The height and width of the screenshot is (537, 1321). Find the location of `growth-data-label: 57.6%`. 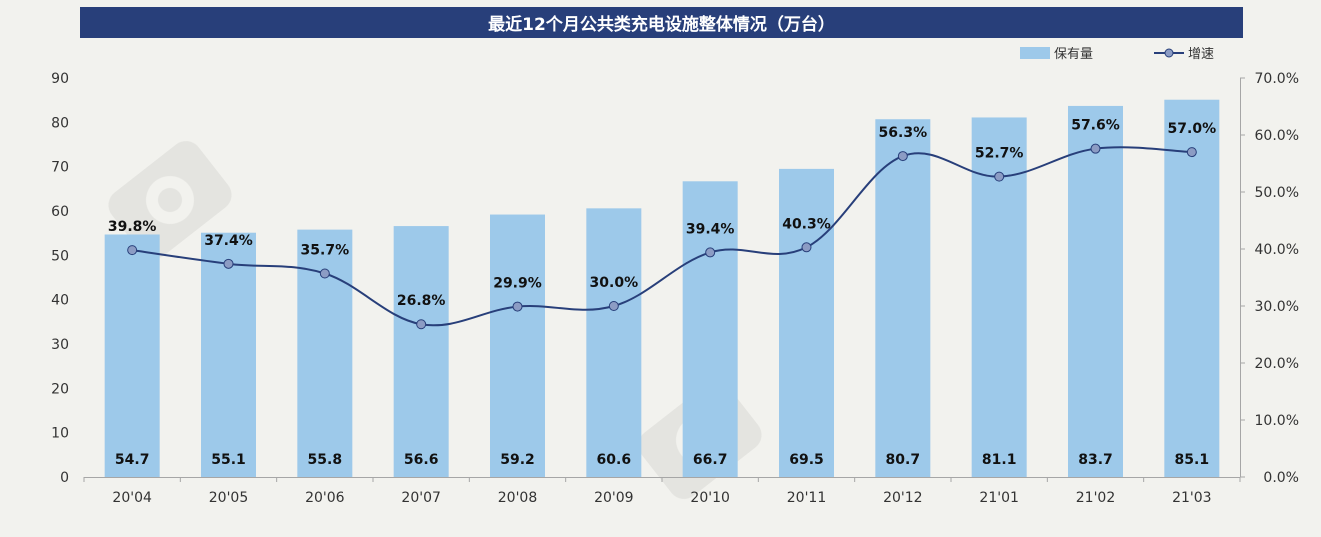

growth-data-label: 57.6% is located at coordinates (1095, 126).